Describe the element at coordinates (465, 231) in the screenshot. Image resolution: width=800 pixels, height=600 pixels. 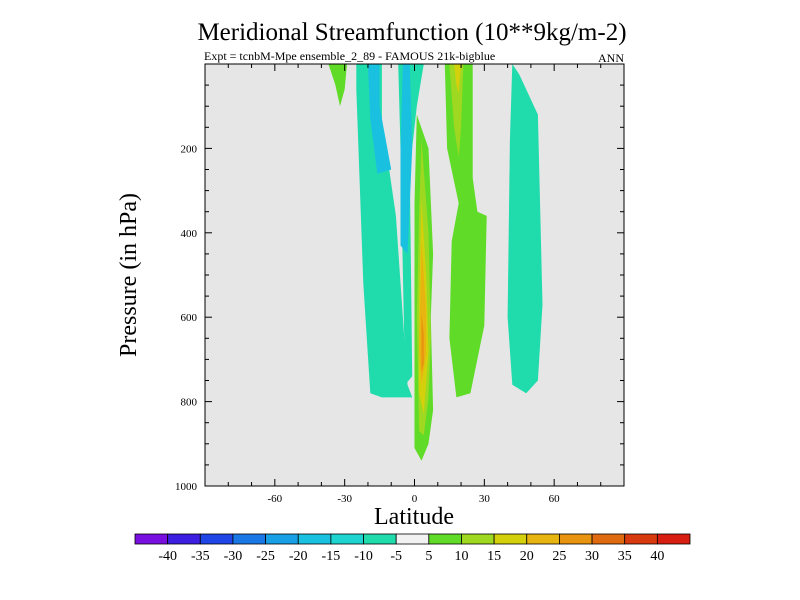
I see `contour-nh-upper-positive` at that location.